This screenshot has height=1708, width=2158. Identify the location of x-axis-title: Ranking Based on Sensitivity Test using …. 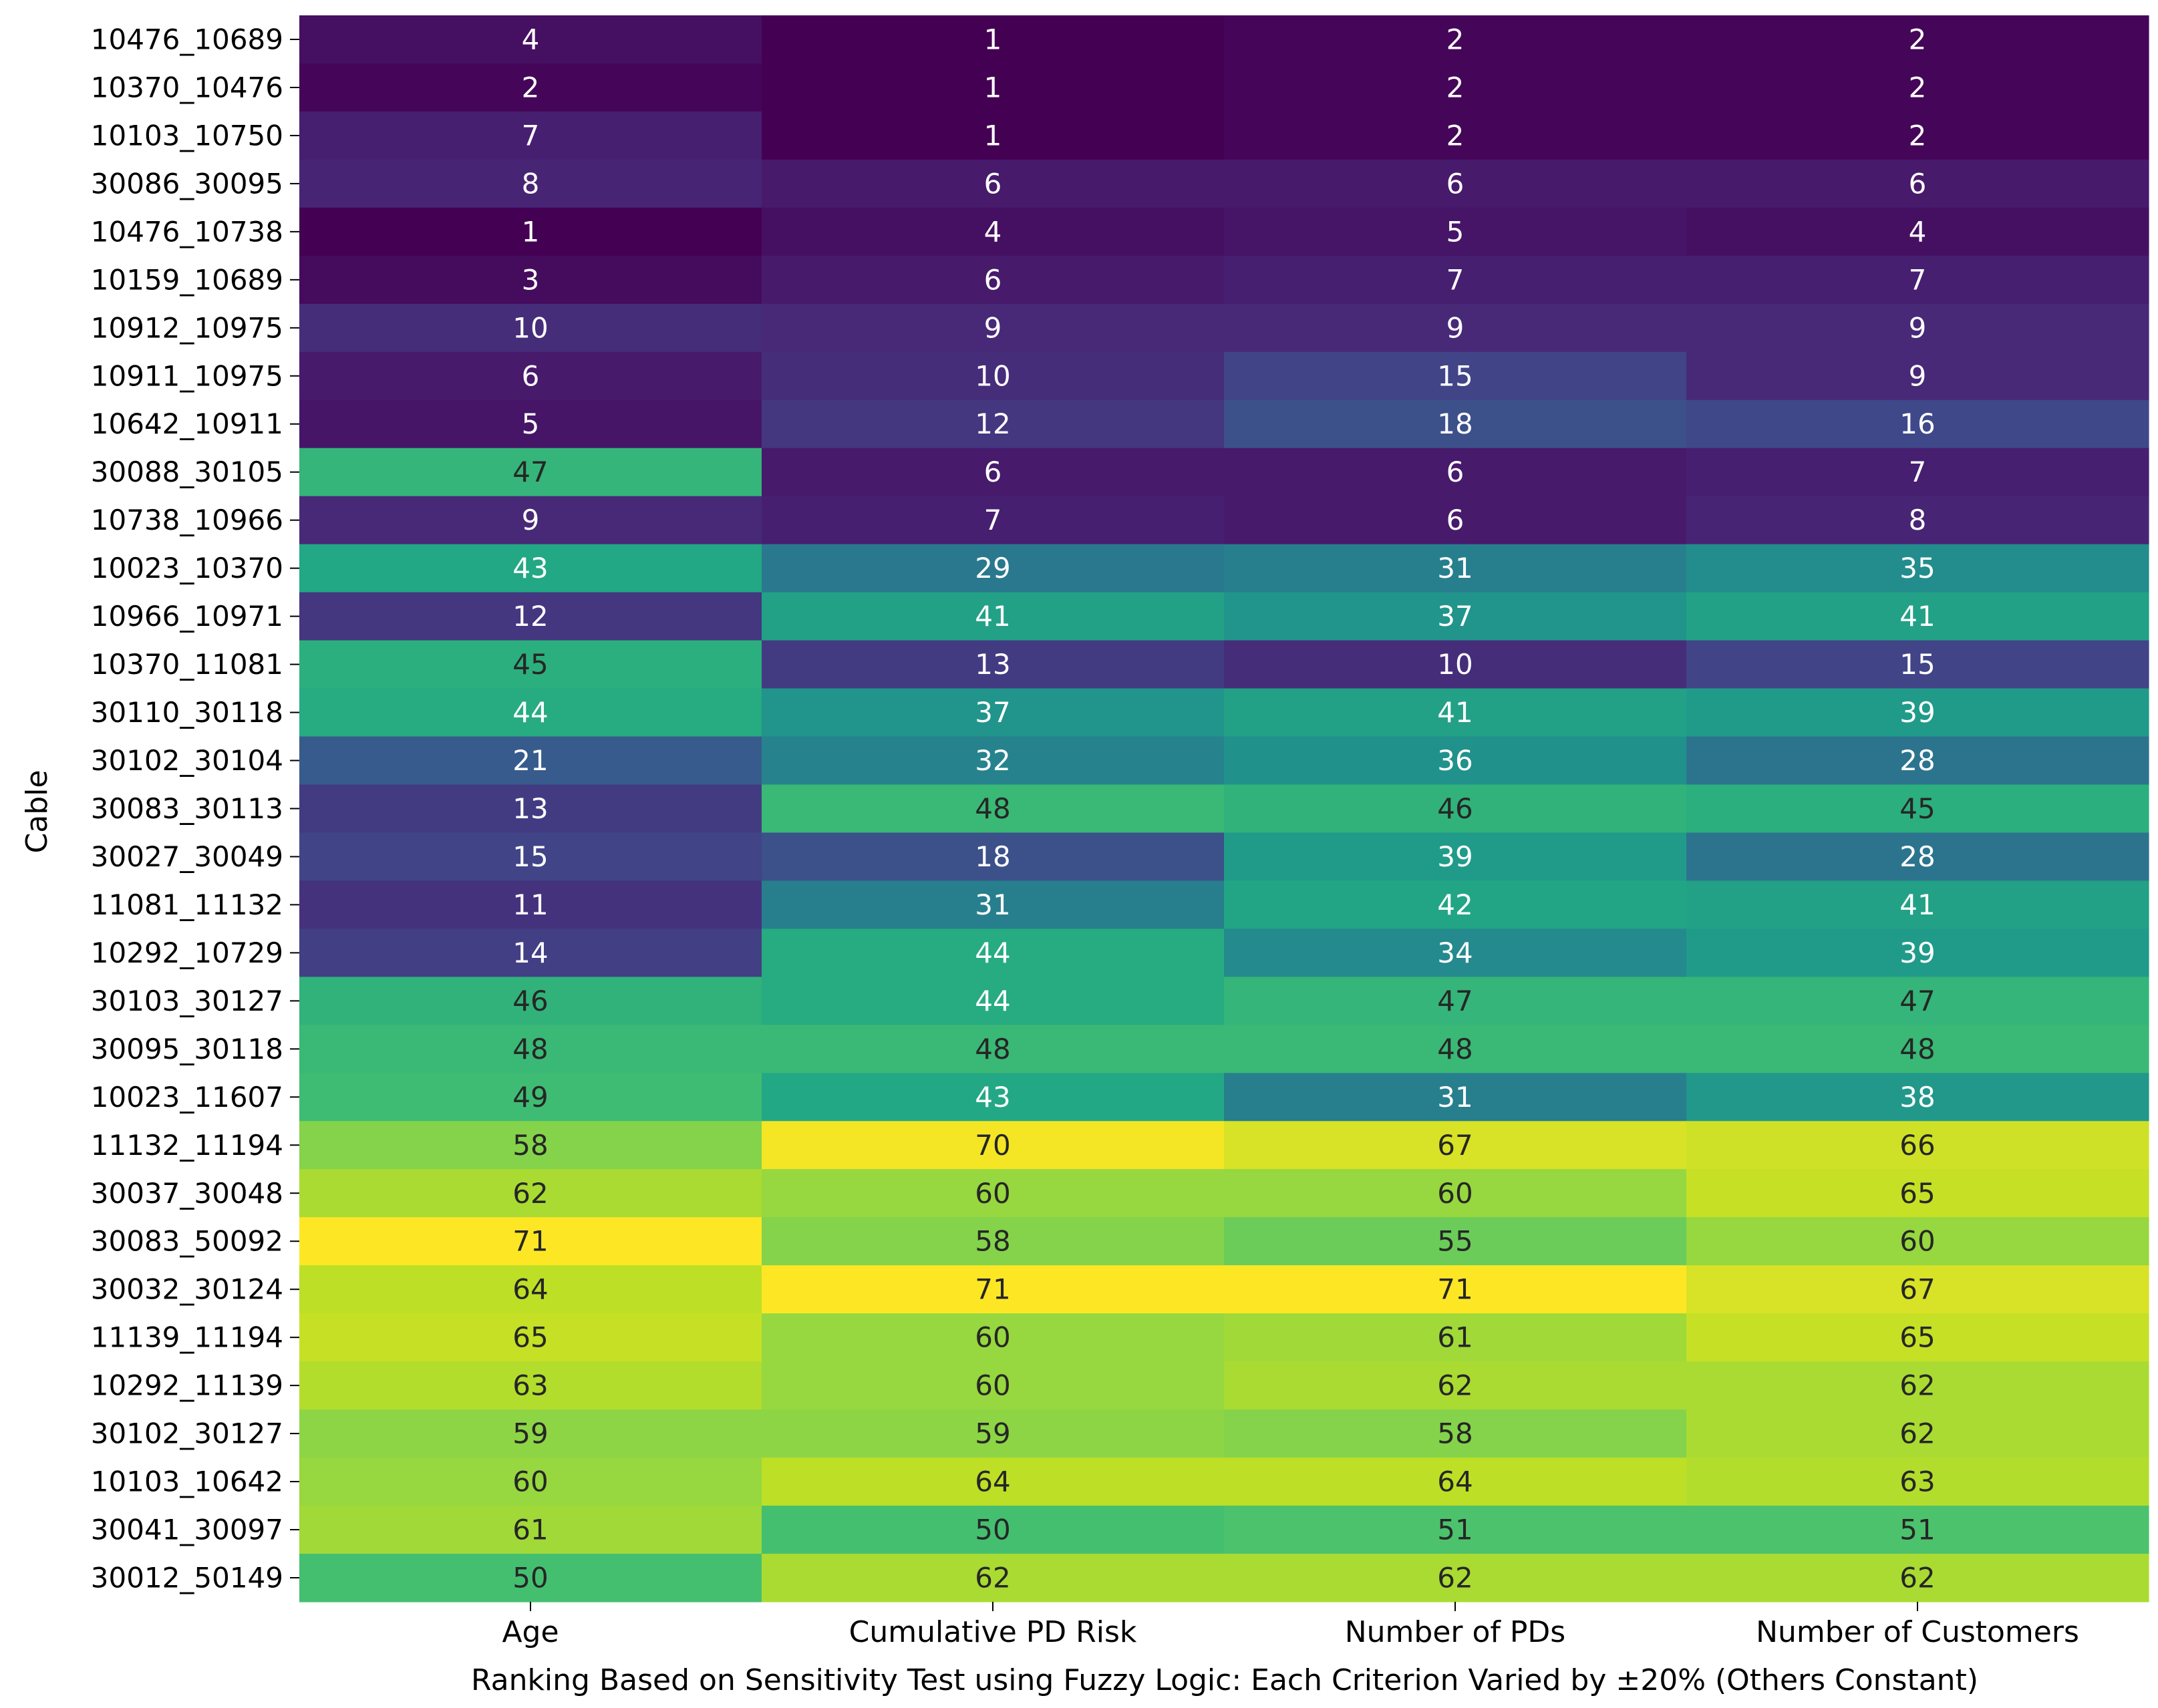
(1224, 1680).